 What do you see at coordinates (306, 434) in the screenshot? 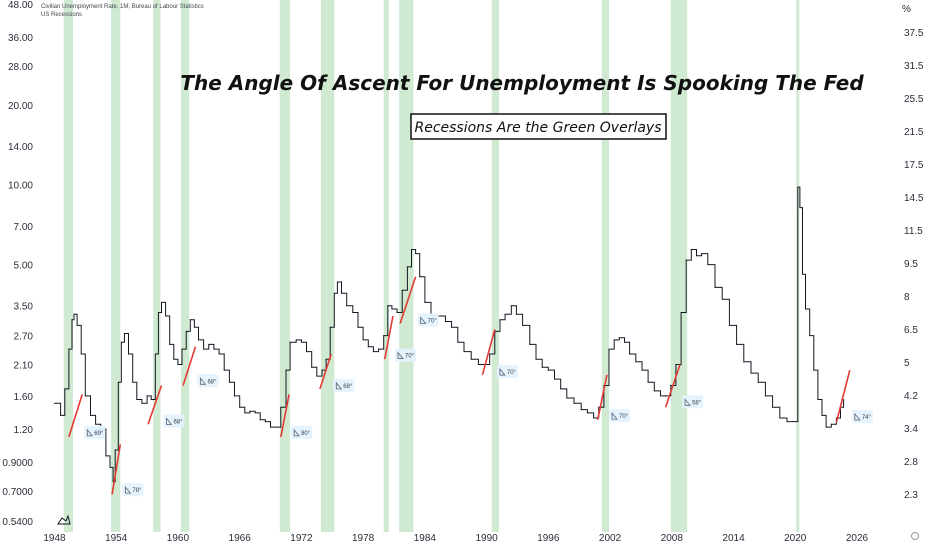
I see `angle-value: 80°` at bounding box center [306, 434].